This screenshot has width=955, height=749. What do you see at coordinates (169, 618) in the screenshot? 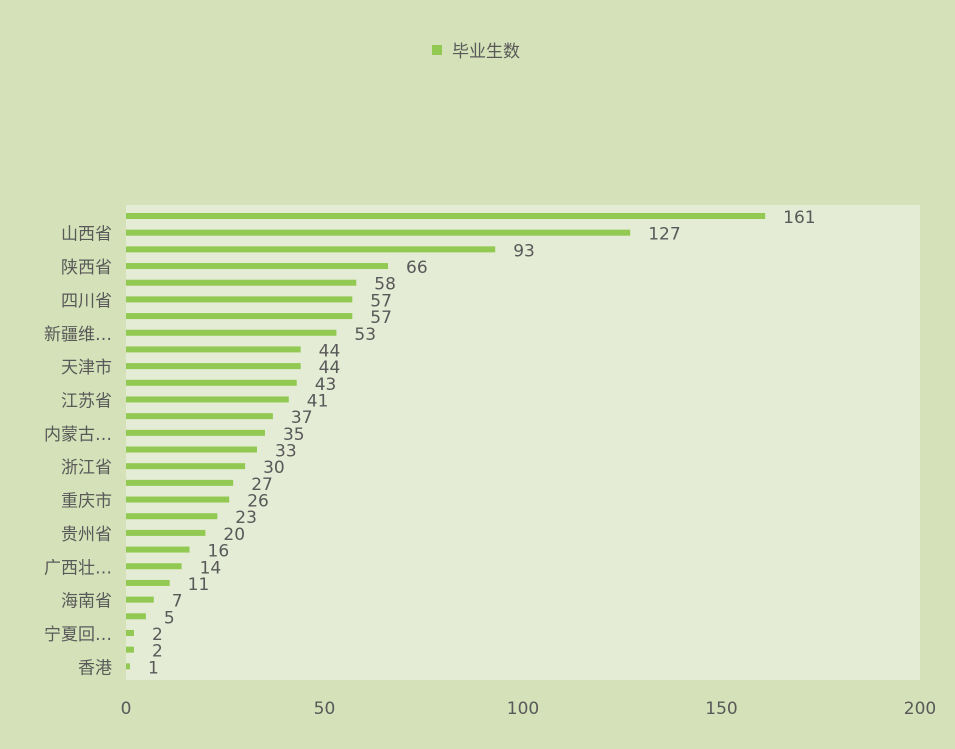
I see `data-label: 5` at bounding box center [169, 618].